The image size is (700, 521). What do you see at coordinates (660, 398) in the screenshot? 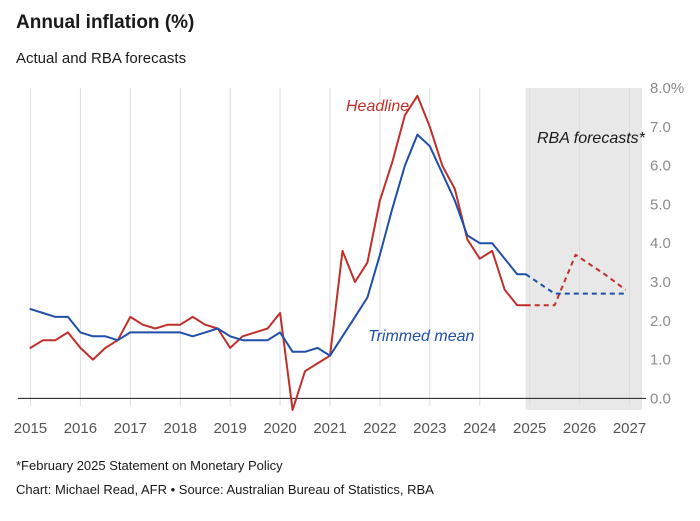
I see `y-tick-label: 0.0` at bounding box center [660, 398].